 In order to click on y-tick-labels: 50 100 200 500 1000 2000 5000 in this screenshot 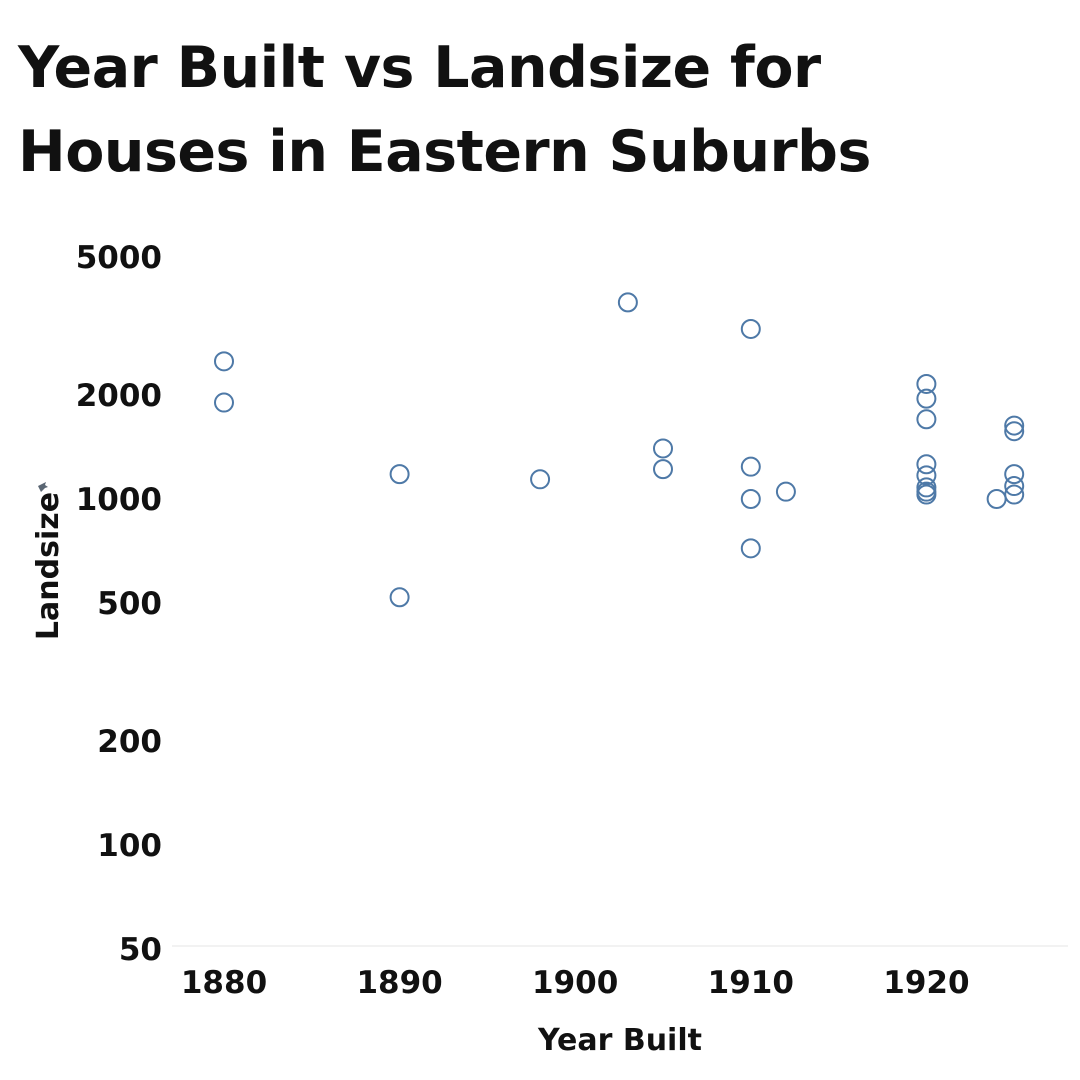, I will do `click(119, 604)`.